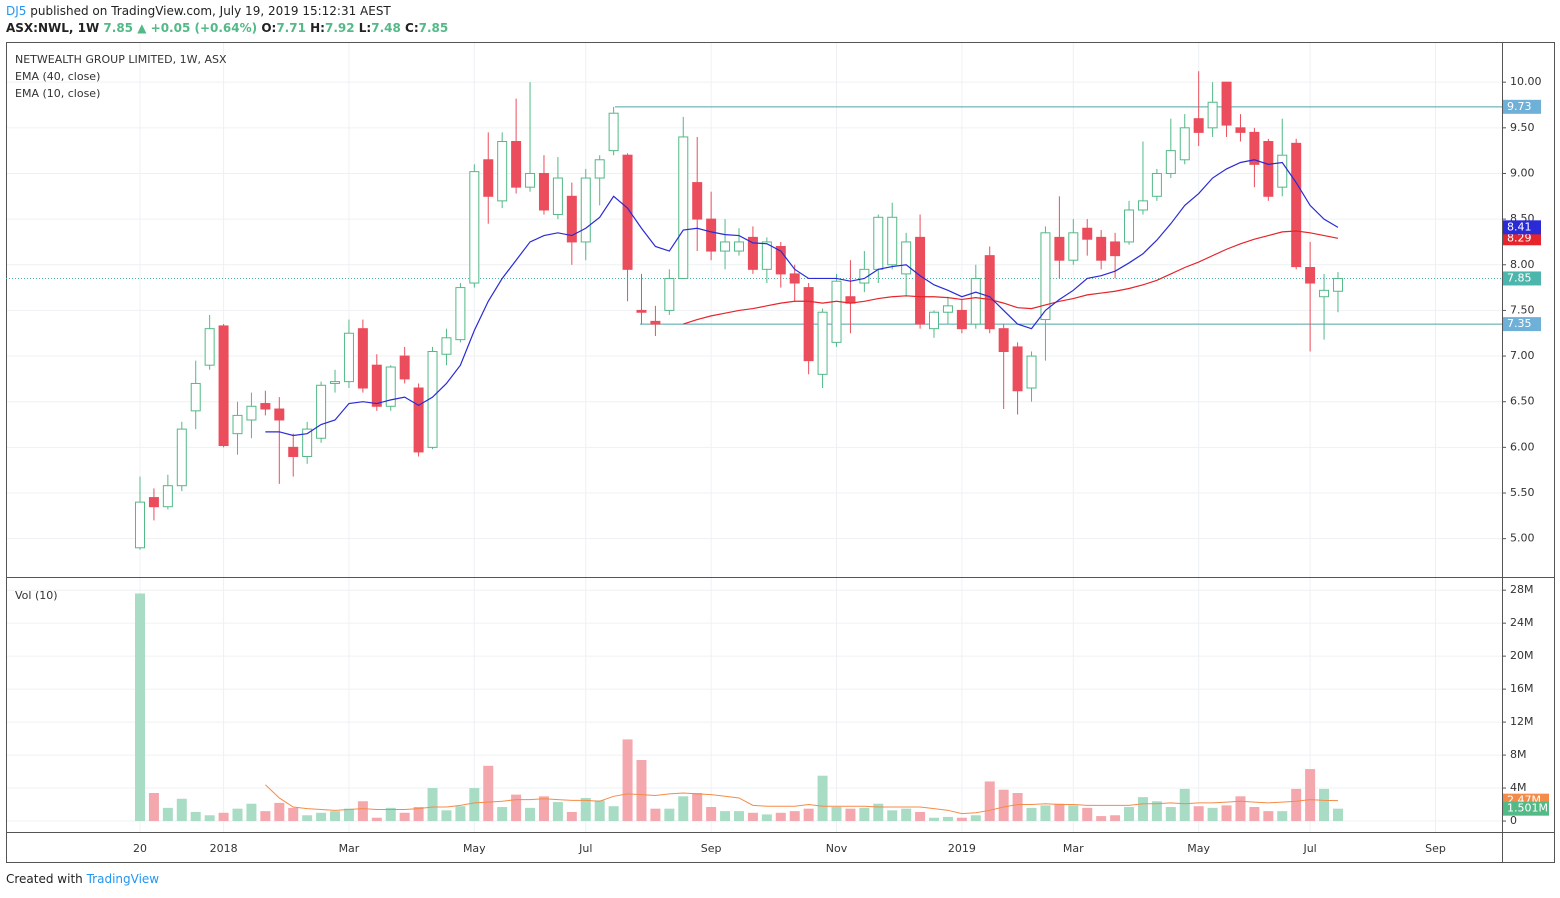 The image size is (1560, 898). I want to click on volume-label-bg, so click(1526, 808).